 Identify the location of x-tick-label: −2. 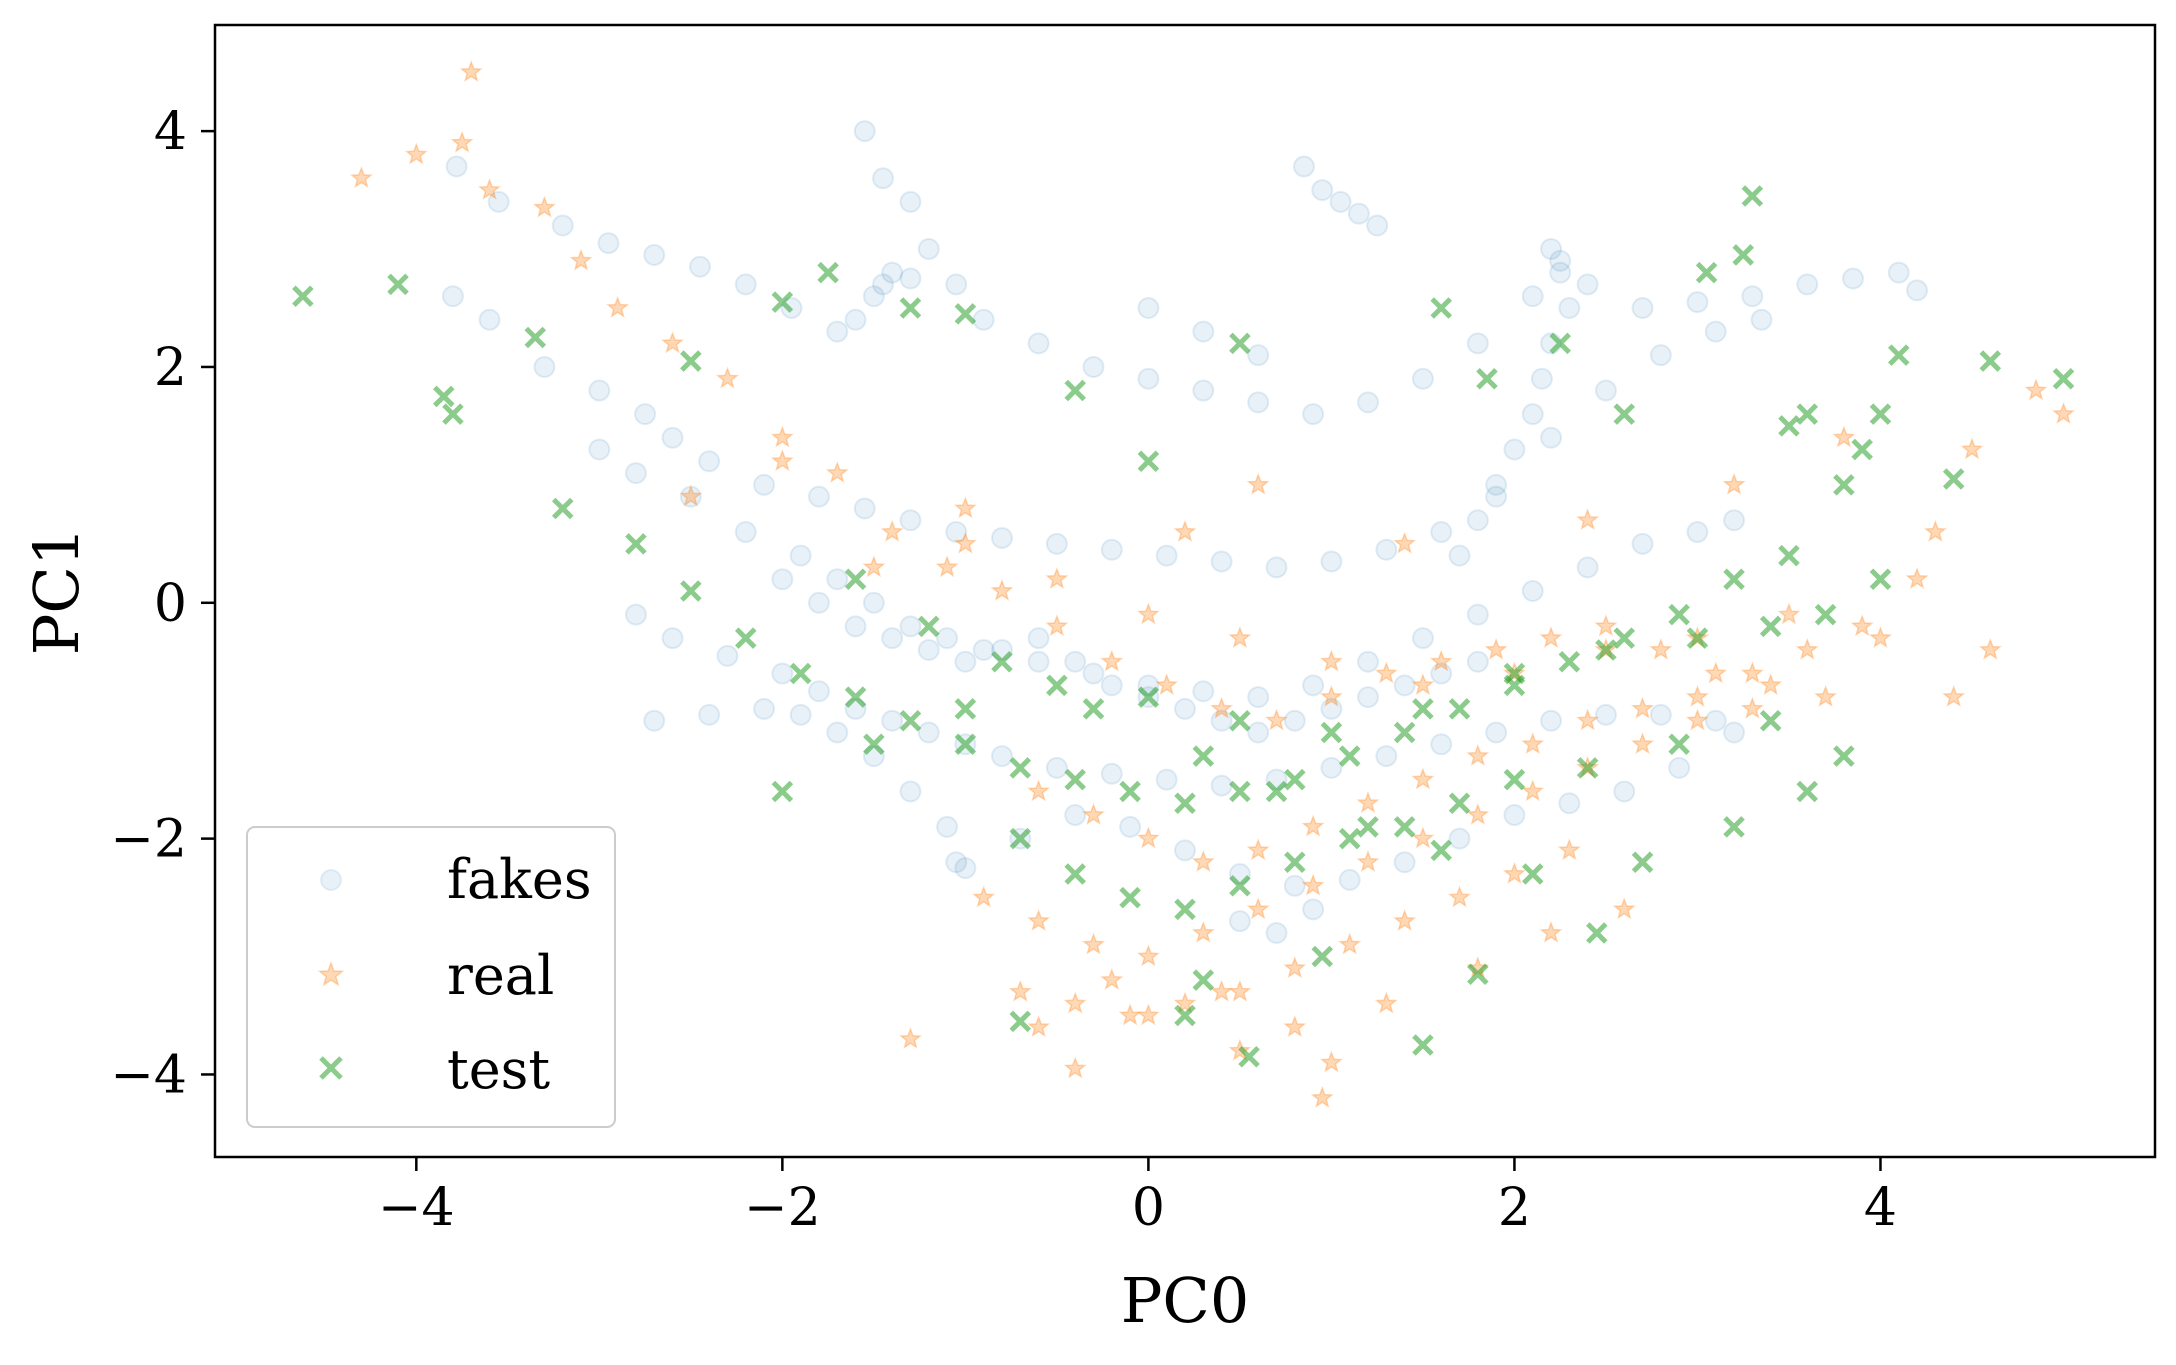
(782, 1208).